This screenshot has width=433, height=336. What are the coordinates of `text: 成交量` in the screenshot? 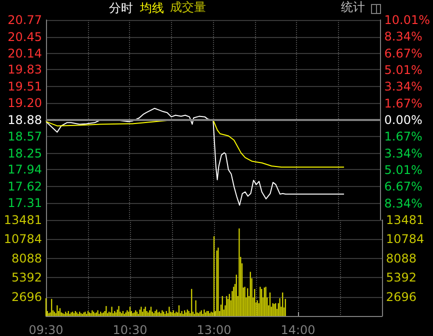 It's located at (188, 7).